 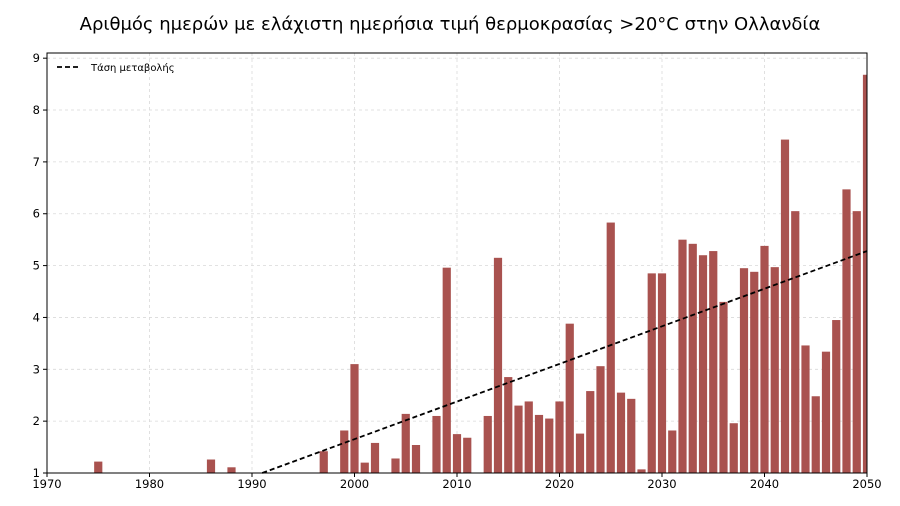 I want to click on x-tick-label: 2020, so click(x=559, y=484).